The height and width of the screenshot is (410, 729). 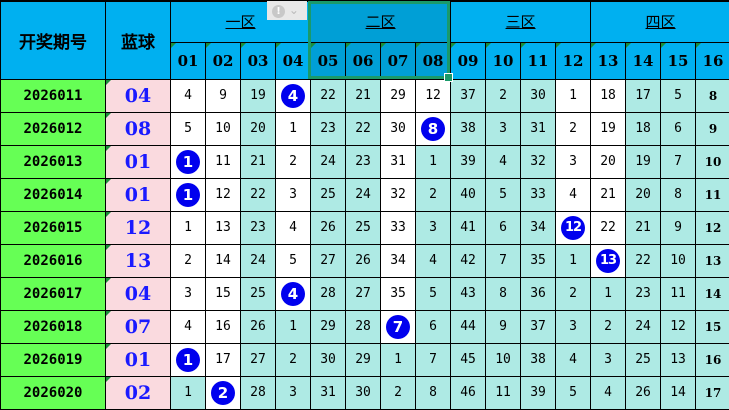 What do you see at coordinates (53, 260) in the screenshot?
I see `period-cell: 2026016` at bounding box center [53, 260].